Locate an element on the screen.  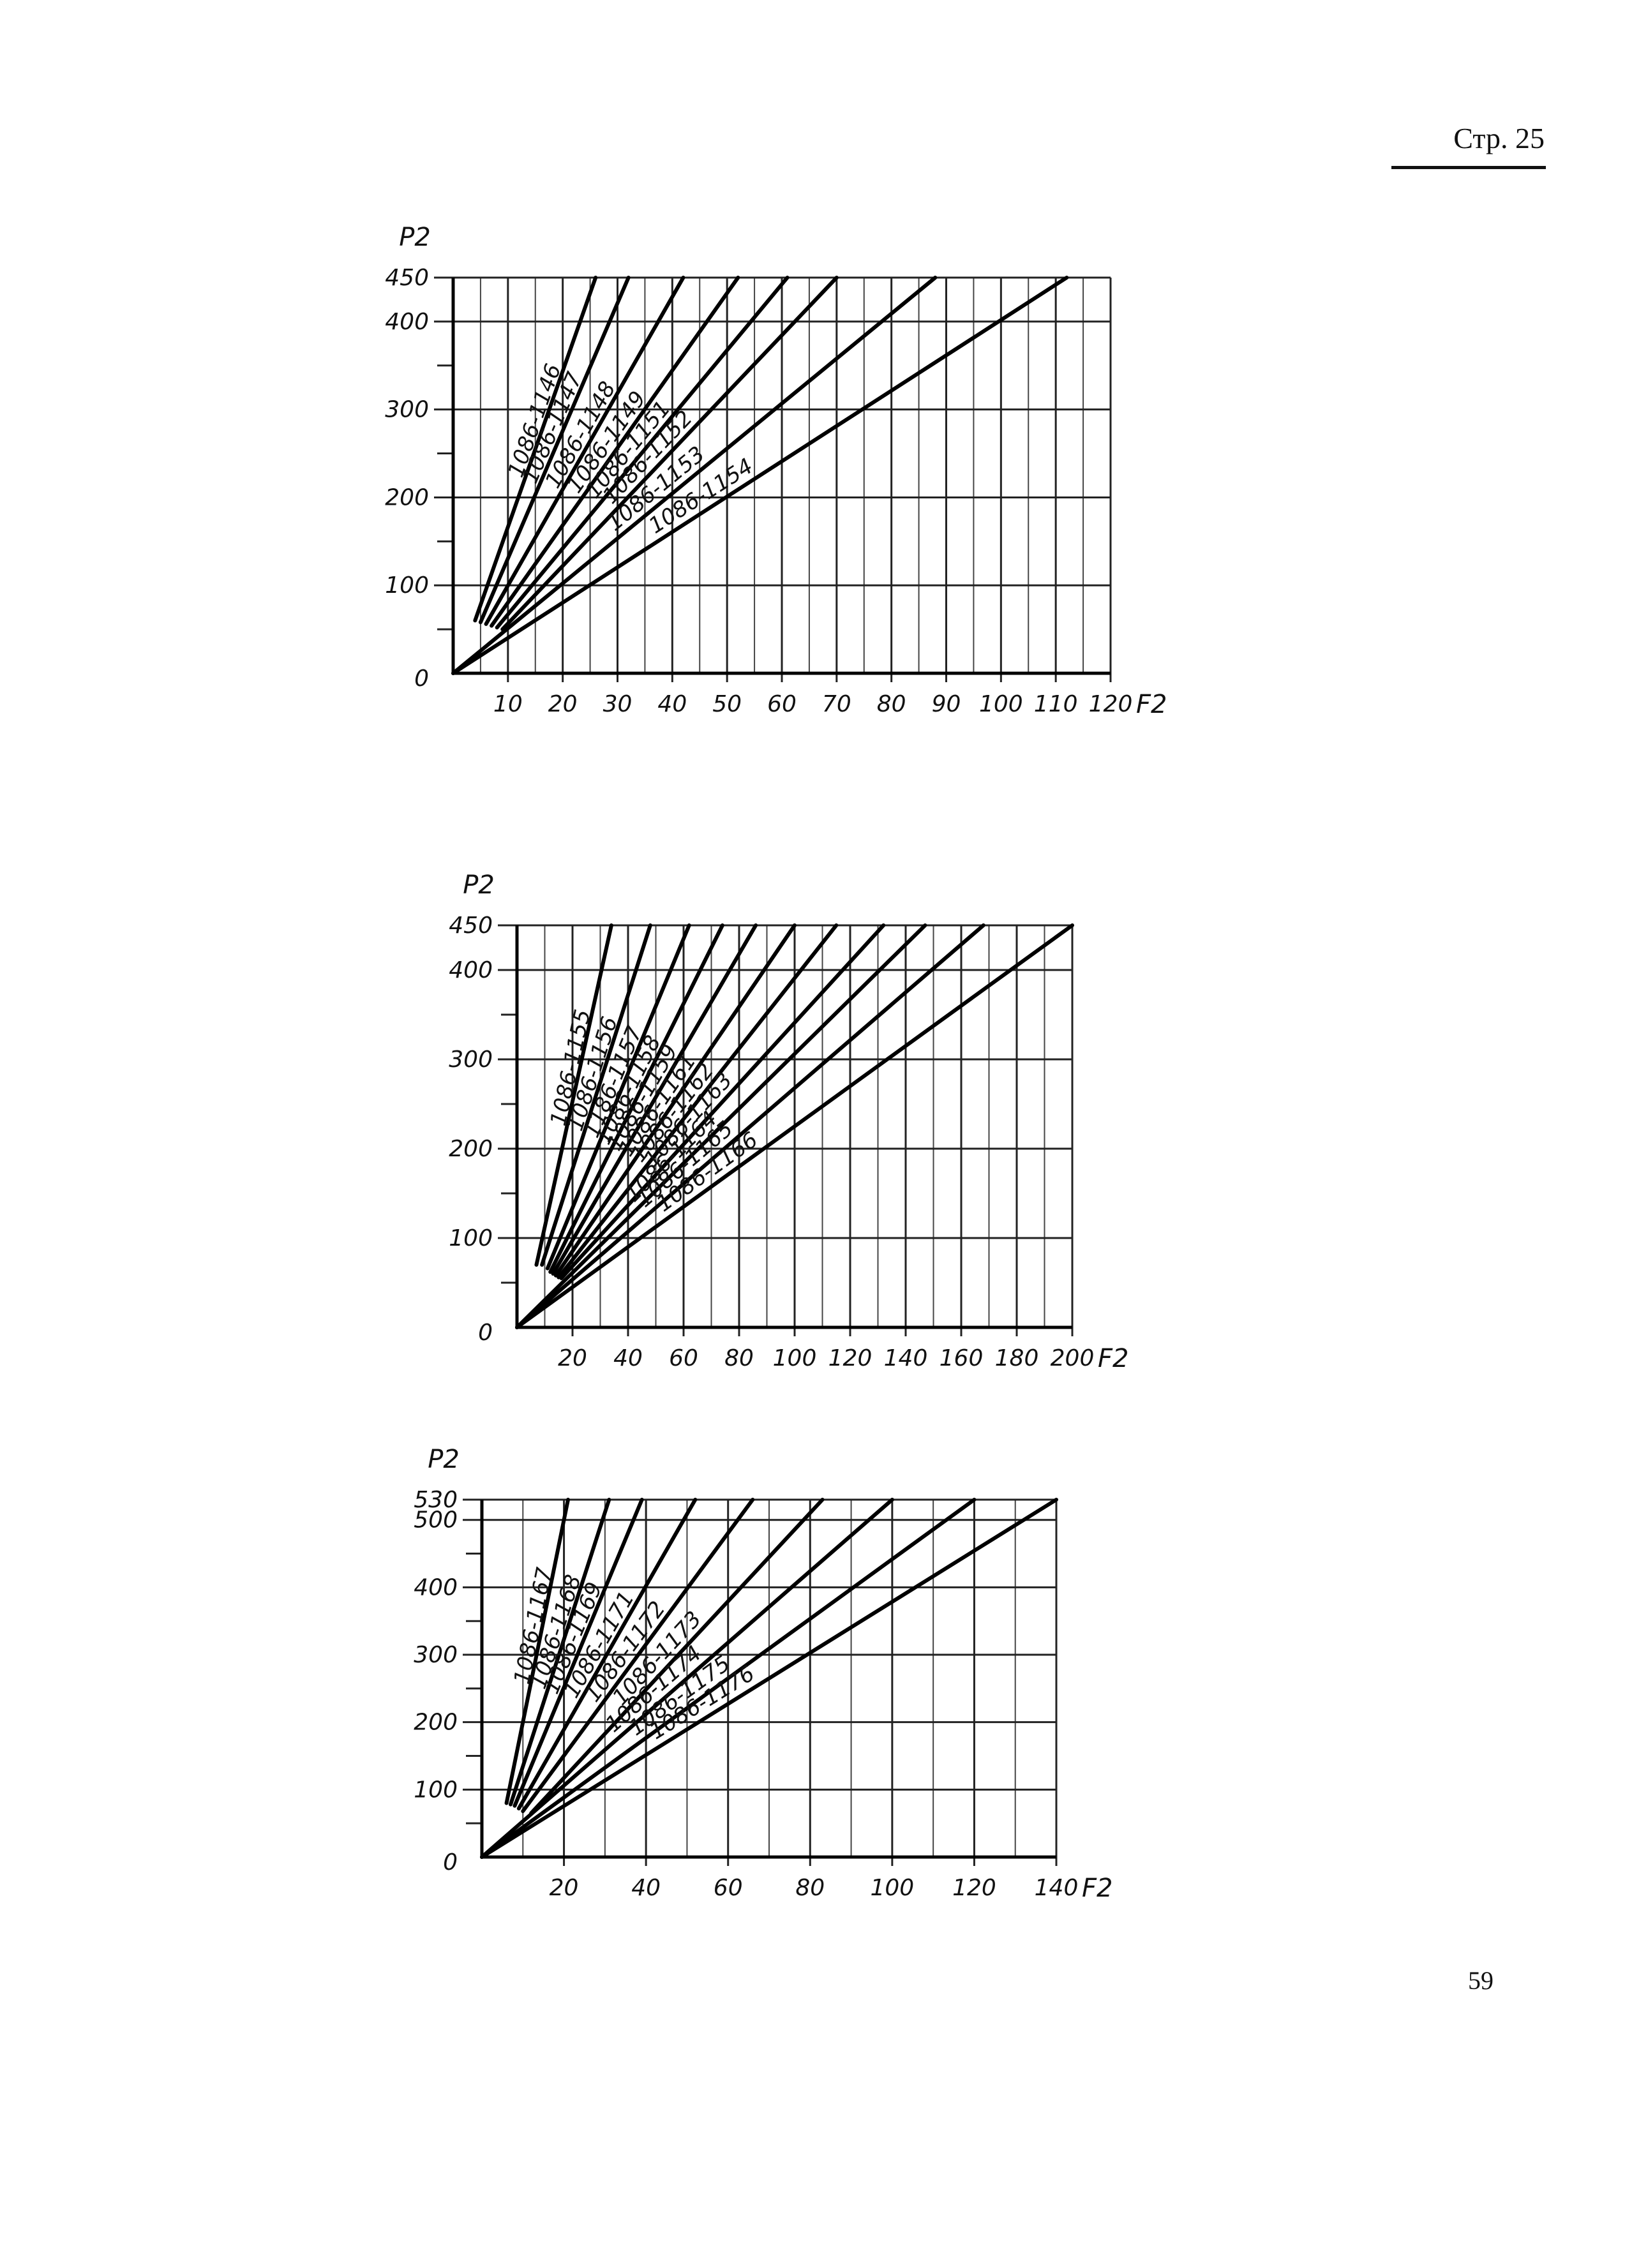
x-tick-label: 180 is located at coordinates (1017, 1358).